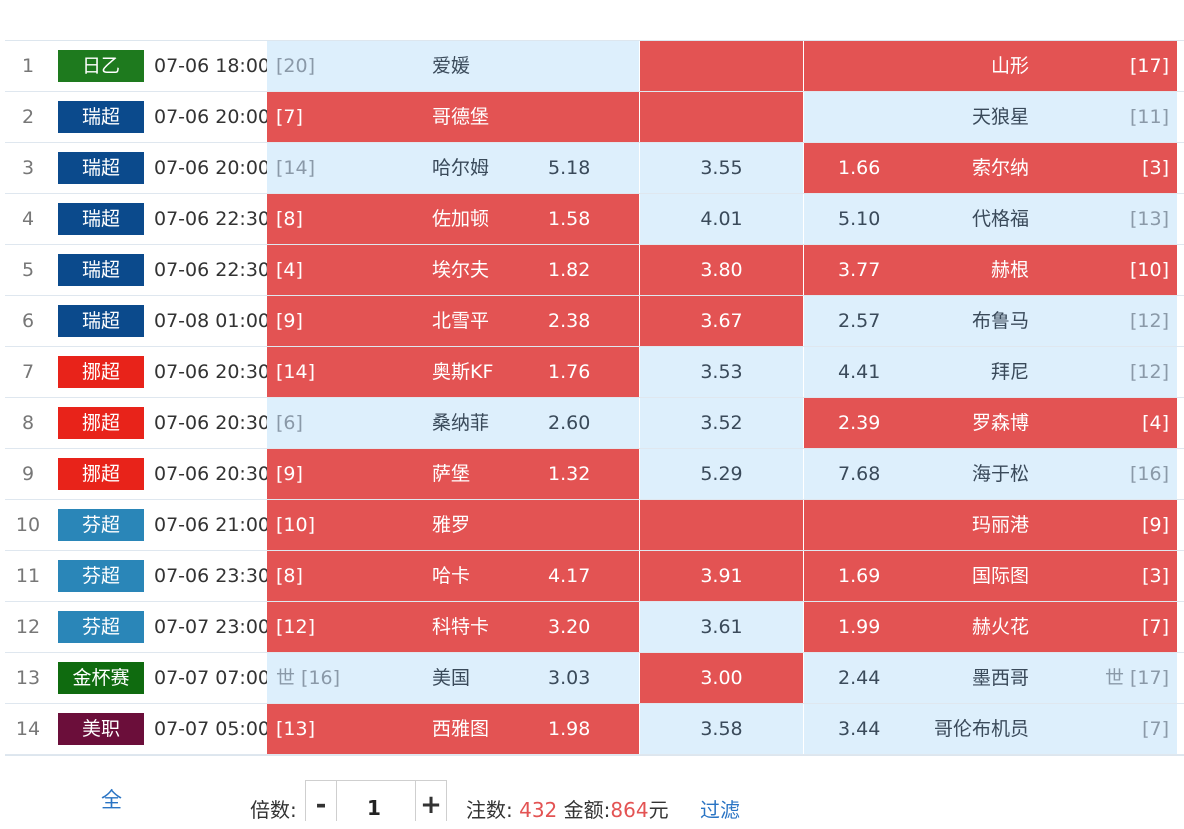  I want to click on increase-multiplier-button: +, so click(430, 801).